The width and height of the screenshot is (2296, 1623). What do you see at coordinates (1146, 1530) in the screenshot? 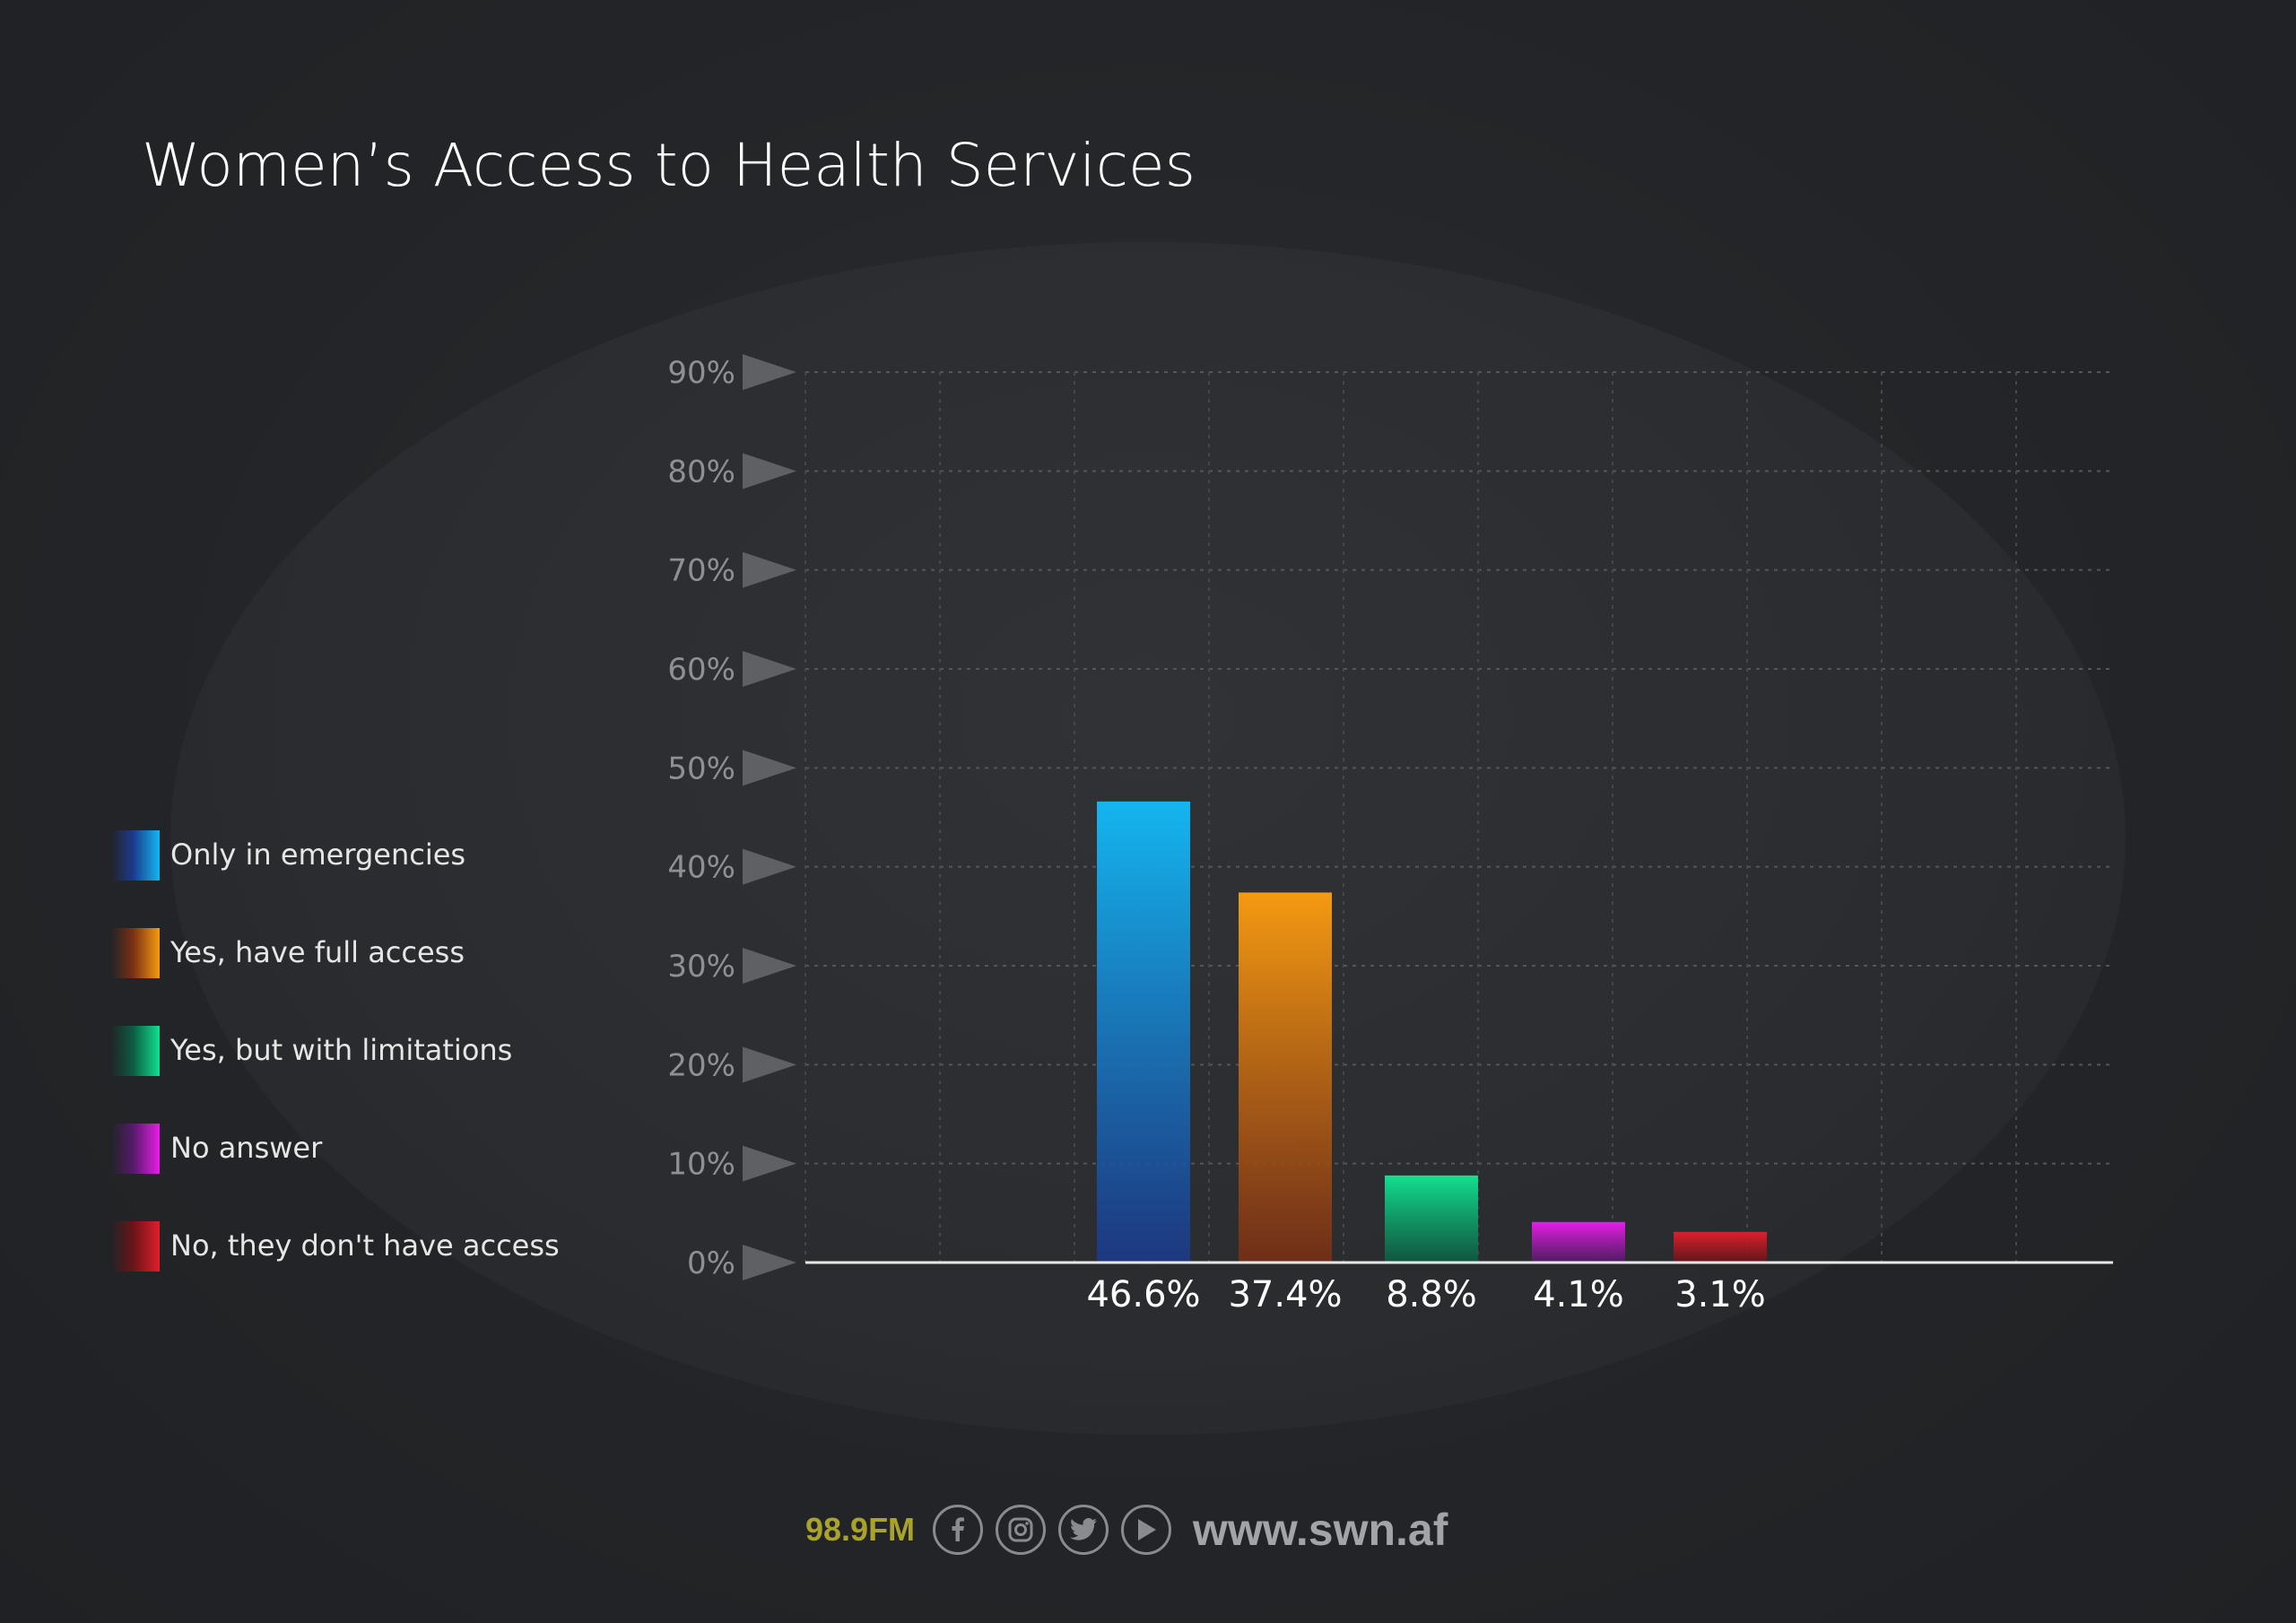
I see `youtube-play-icon` at bounding box center [1146, 1530].